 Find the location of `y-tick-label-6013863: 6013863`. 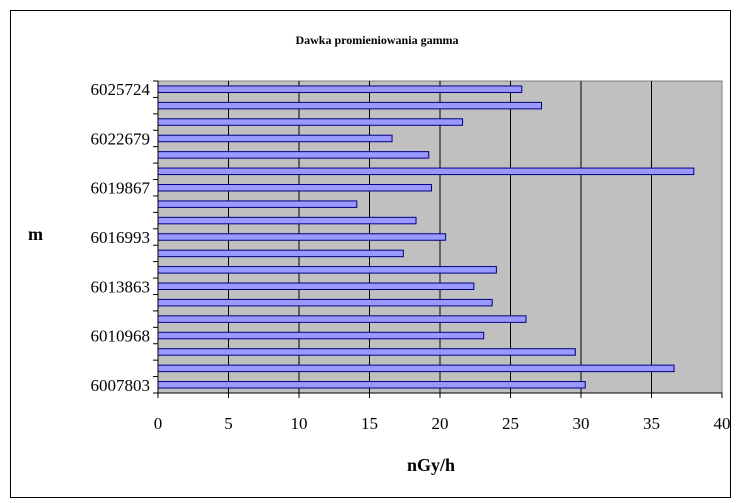

y-tick-label-6013863: 6013863 is located at coordinates (121, 286).